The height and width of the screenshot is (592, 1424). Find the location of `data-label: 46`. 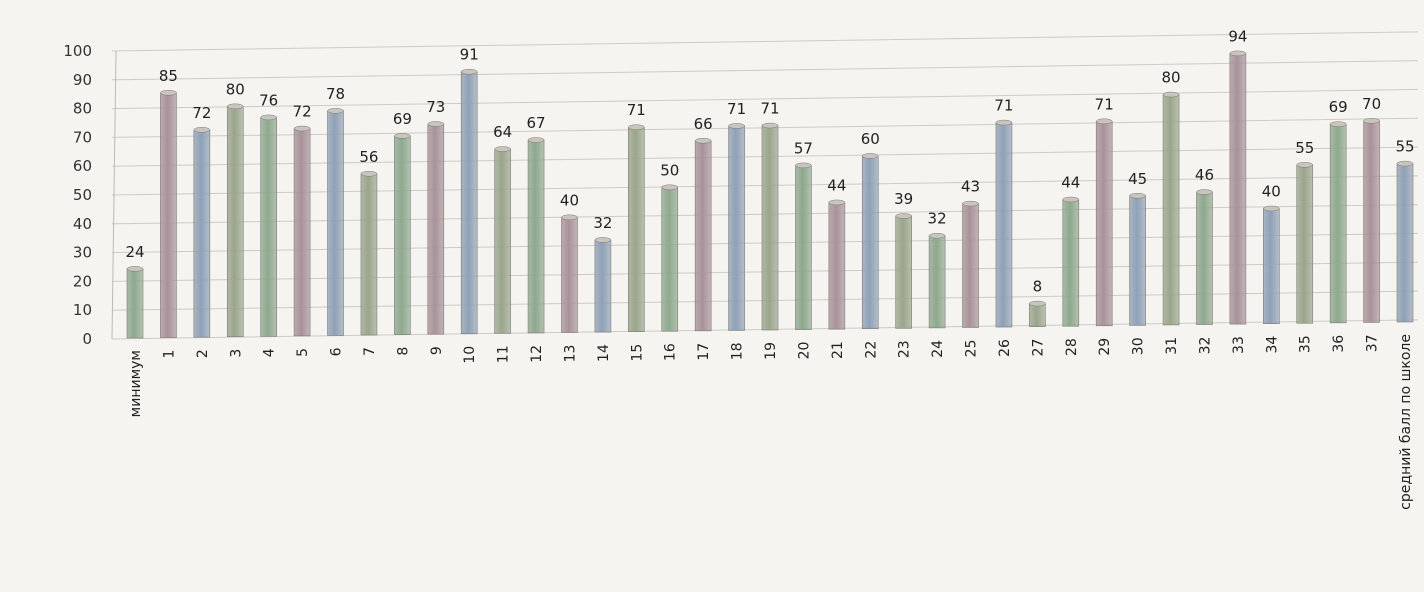

data-label: 46 is located at coordinates (1204, 175).